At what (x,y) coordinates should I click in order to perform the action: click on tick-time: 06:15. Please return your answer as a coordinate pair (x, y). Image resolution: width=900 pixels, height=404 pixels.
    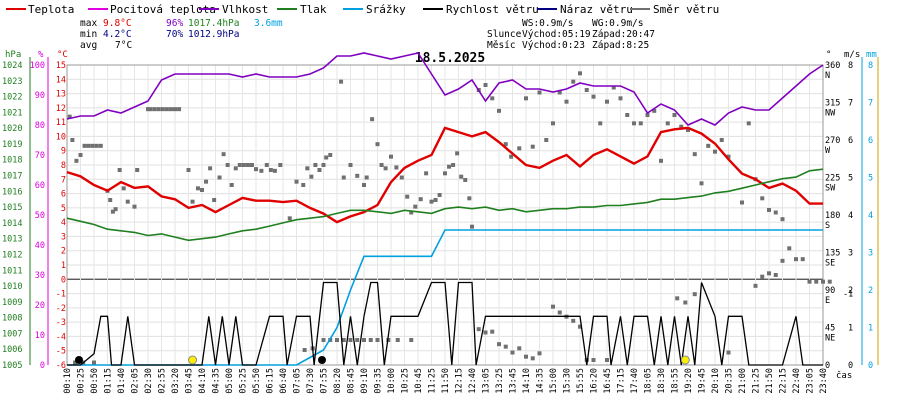
    Looking at the image, I should click on (271, 381).